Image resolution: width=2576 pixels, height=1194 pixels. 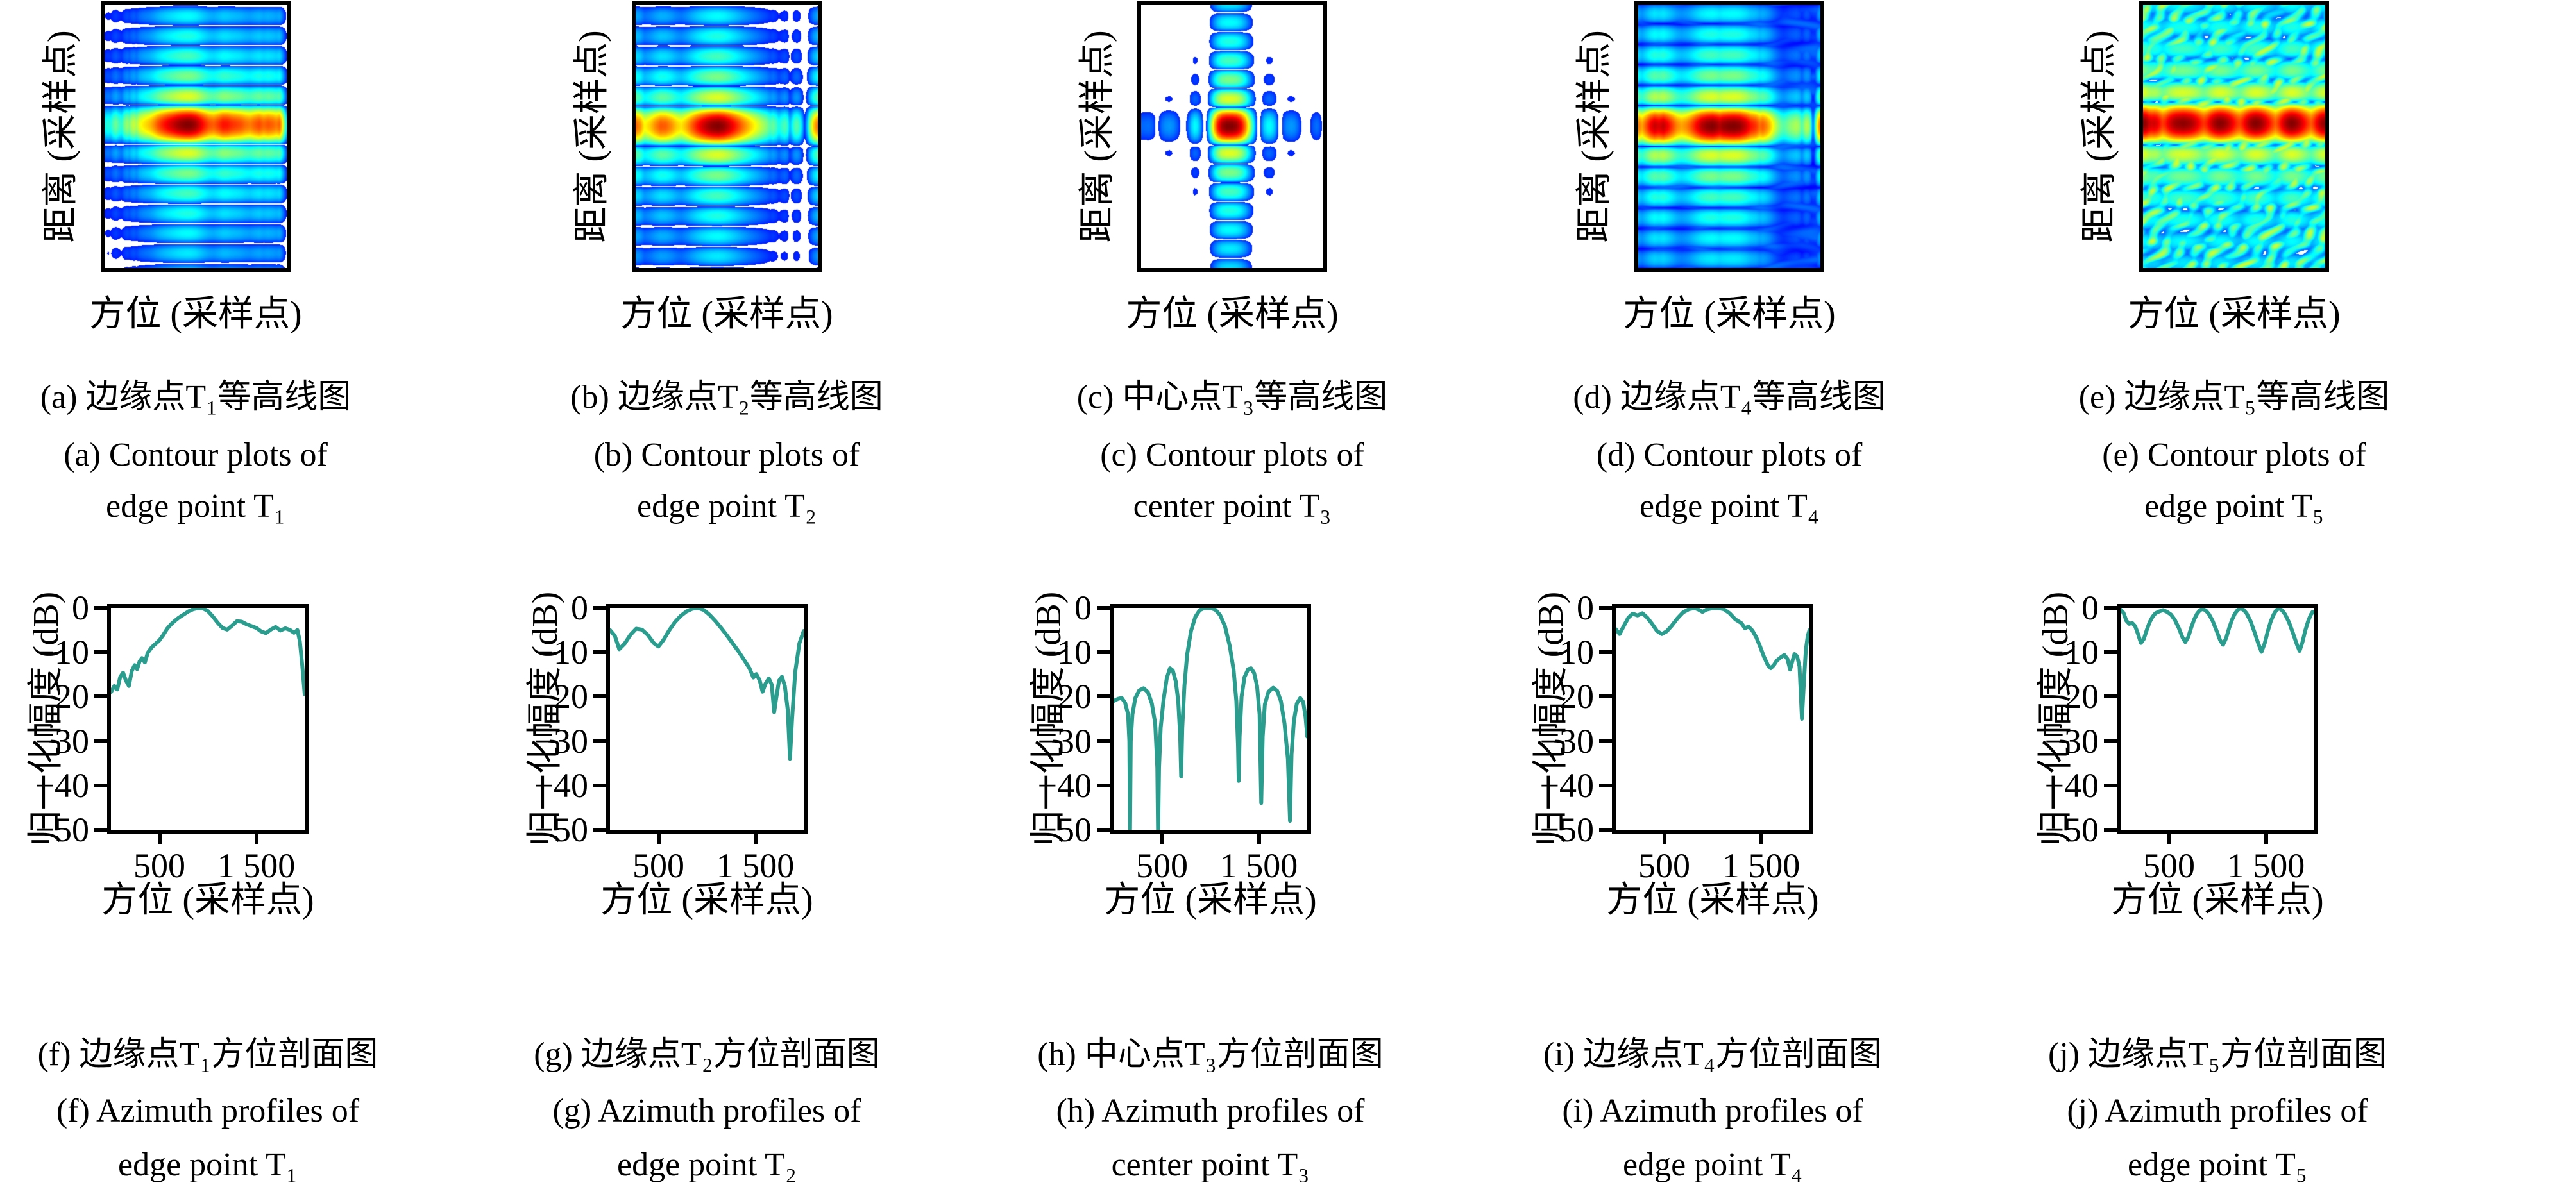 I want to click on caption-zh: (c) 中心点T₃等高线图, so click(x=1232, y=397).